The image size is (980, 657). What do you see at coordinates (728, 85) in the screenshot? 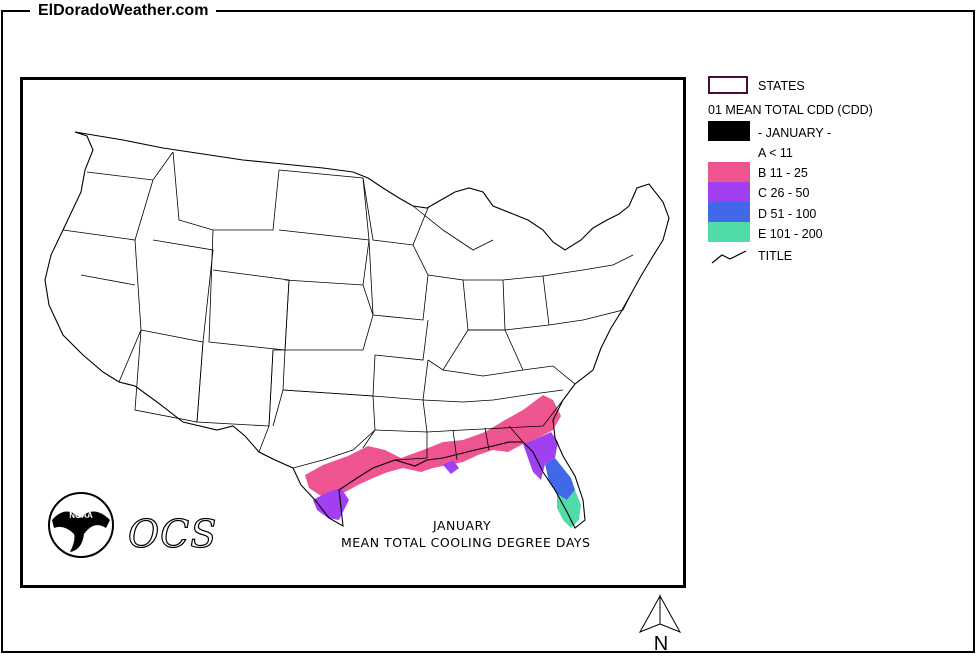
I see `legend-states-swatch` at bounding box center [728, 85].